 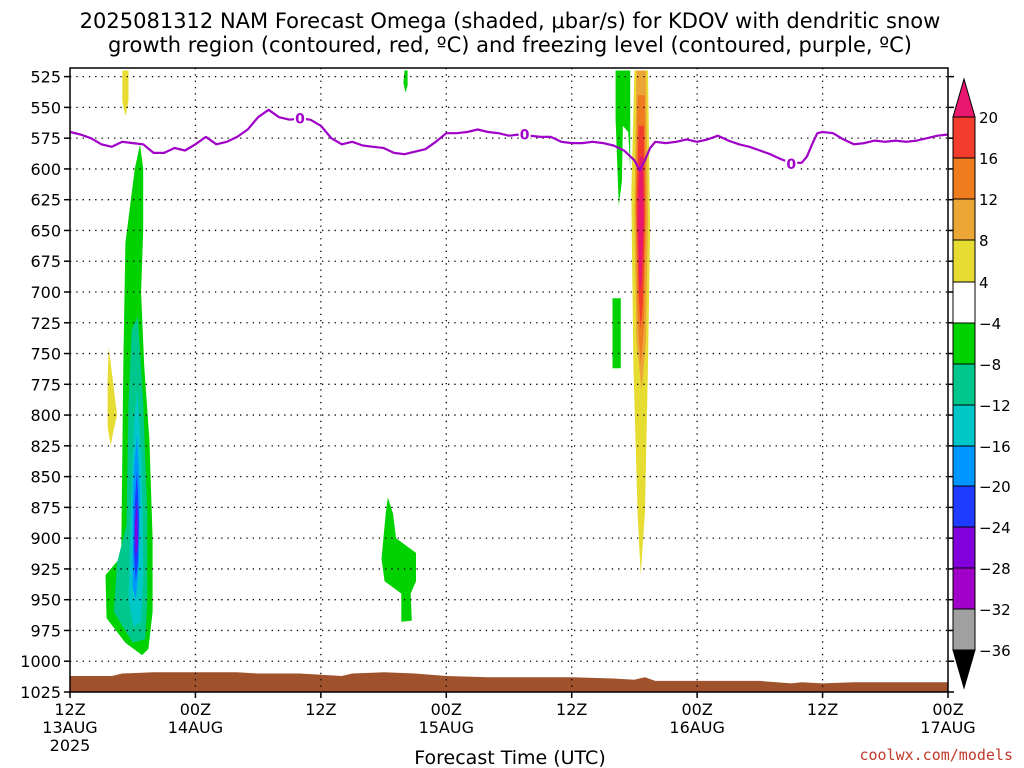 I want to click on colorbar-label: 12, so click(x=988, y=200).